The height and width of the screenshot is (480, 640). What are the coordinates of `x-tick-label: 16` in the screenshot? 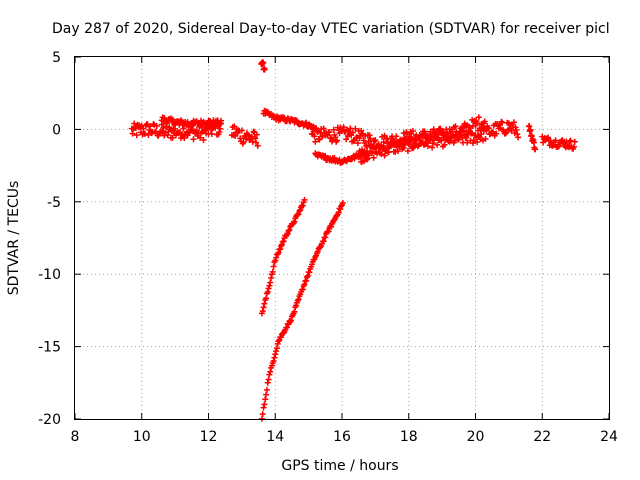 It's located at (342, 437).